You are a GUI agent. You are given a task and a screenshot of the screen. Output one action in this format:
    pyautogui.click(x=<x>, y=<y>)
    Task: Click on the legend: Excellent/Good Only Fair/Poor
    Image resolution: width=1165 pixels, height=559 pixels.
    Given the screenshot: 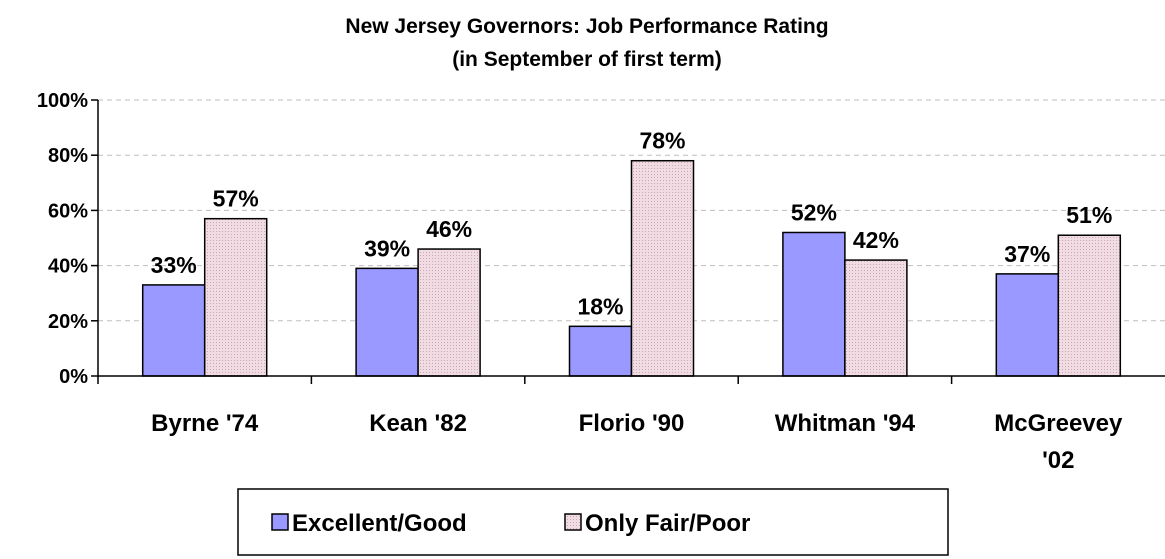 What is the action you would take?
    pyautogui.click(x=593, y=522)
    